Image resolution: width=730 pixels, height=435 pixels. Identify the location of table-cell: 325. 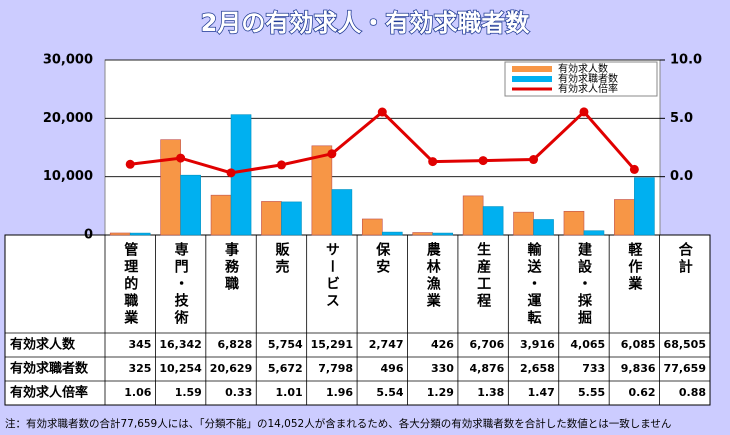
(139, 368).